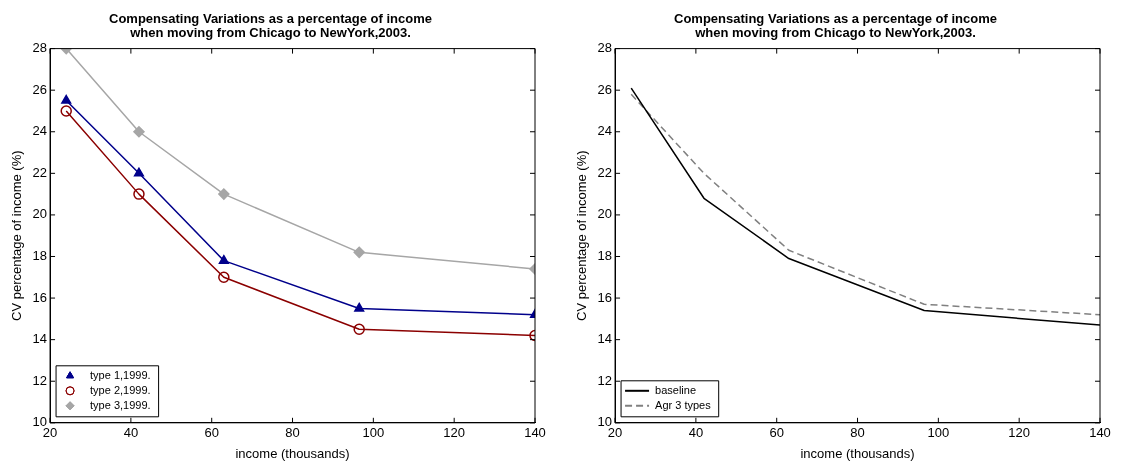 Image resolution: width=1130 pixels, height=468 pixels. Describe the element at coordinates (676, 389) in the screenshot. I see `legend-label: baseline` at that location.